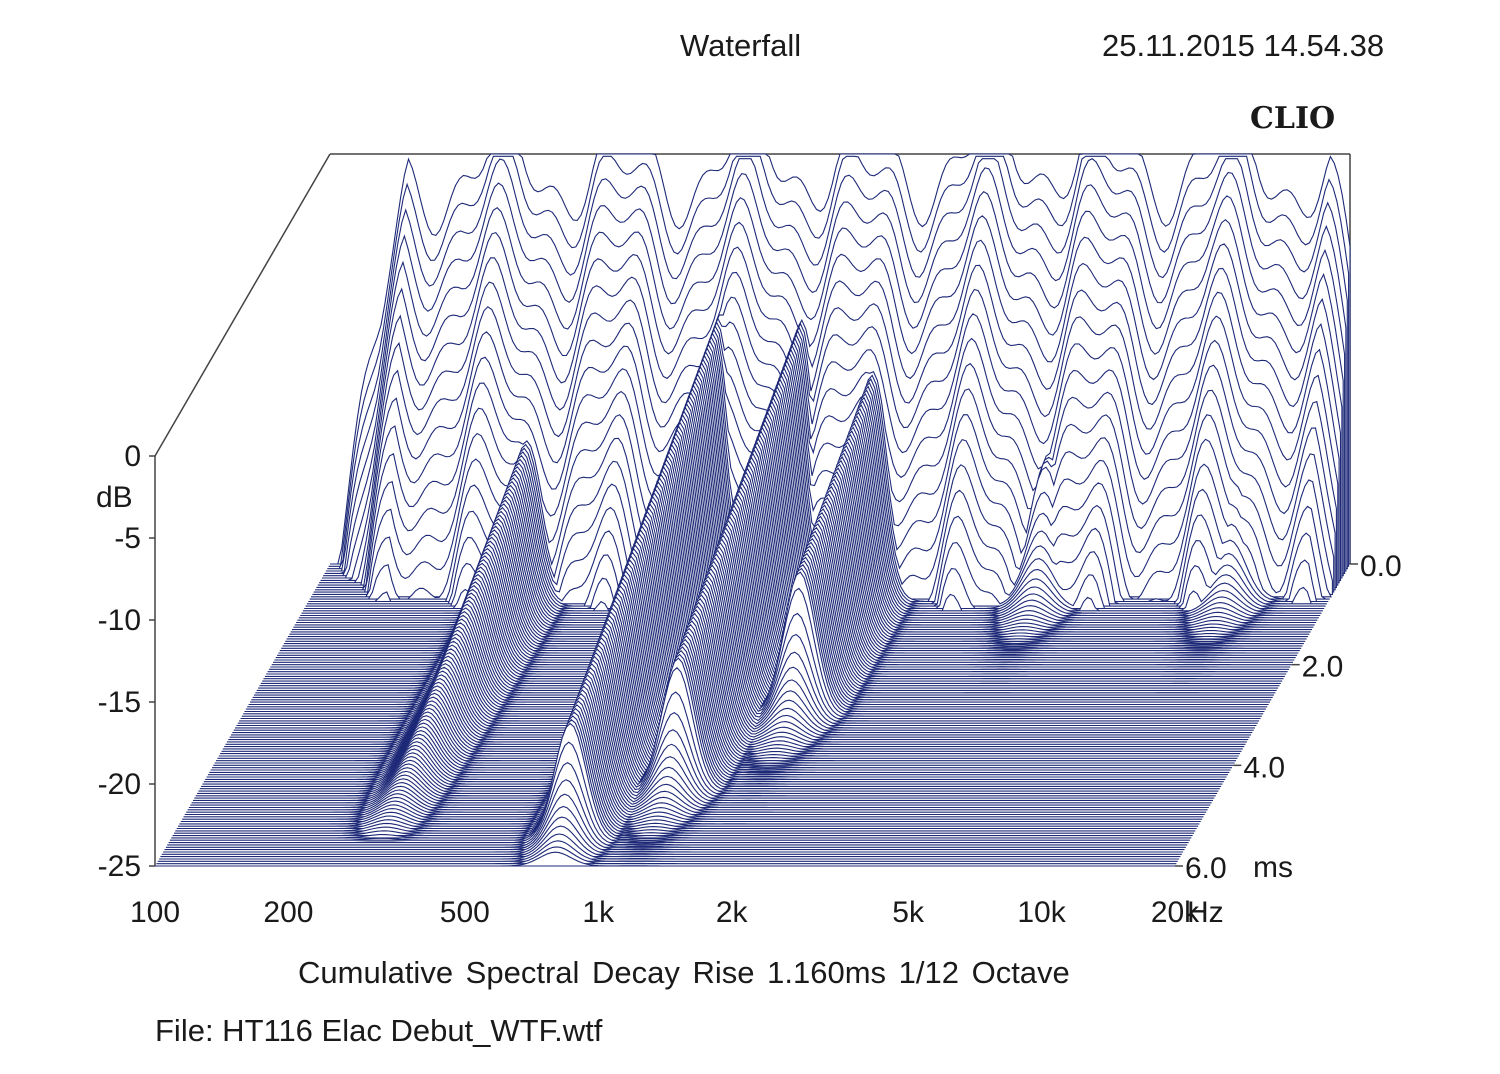  Describe the element at coordinates (379, 1030) in the screenshot. I see `file-name: File: HT116 Elac Debut_WTF.wtf` at that location.